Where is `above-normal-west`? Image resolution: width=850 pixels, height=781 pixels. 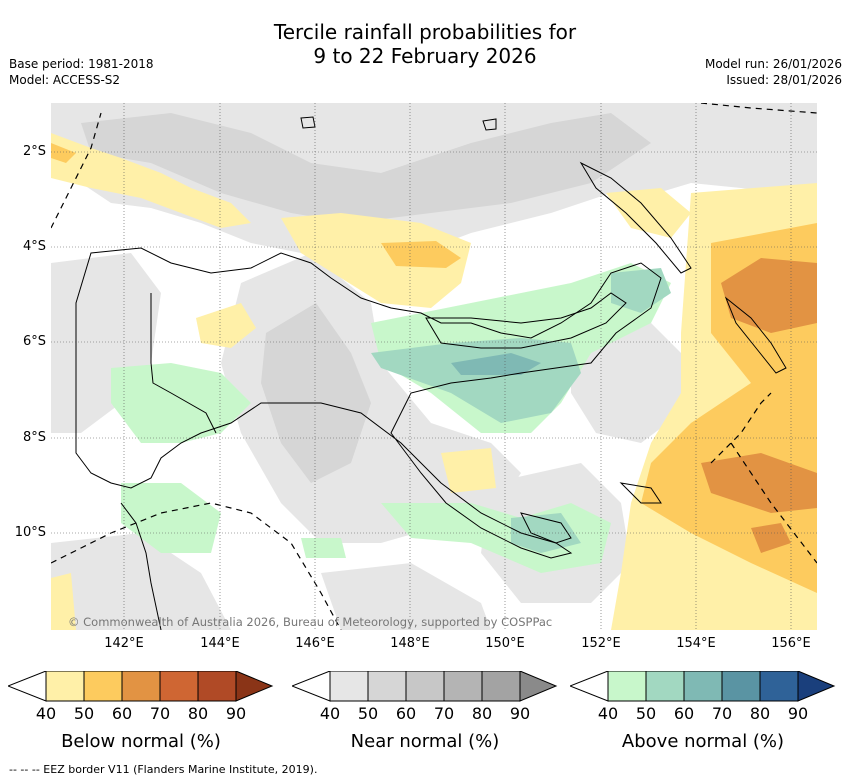 above-normal-west is located at coordinates (181, 403).